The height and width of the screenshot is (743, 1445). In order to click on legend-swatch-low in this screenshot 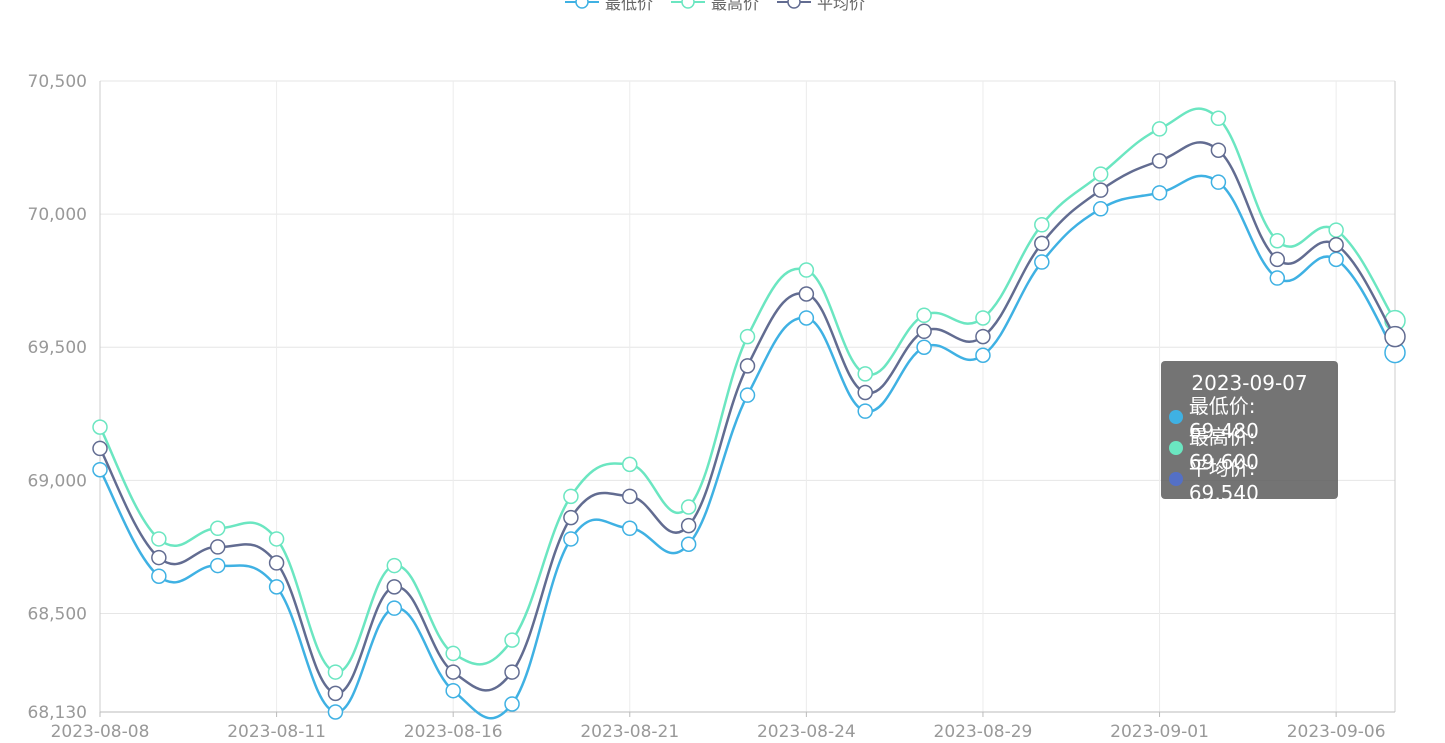, I will do `click(582, 4)`.